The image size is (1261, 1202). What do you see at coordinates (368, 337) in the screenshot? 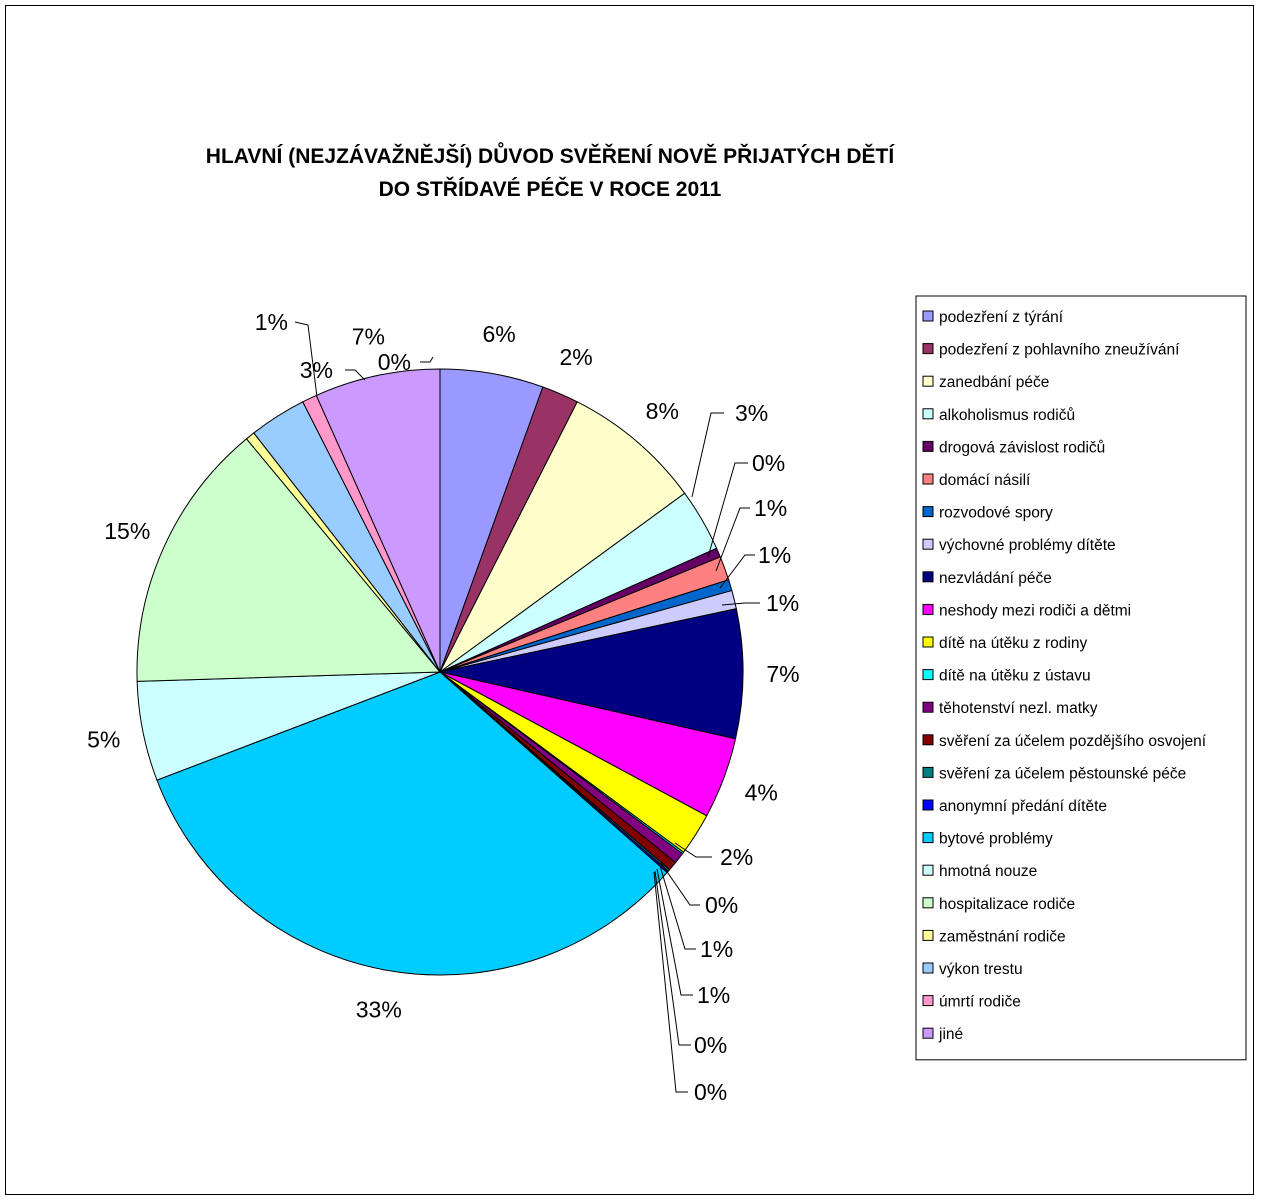
I see `pct-label-jine: 7%` at bounding box center [368, 337].